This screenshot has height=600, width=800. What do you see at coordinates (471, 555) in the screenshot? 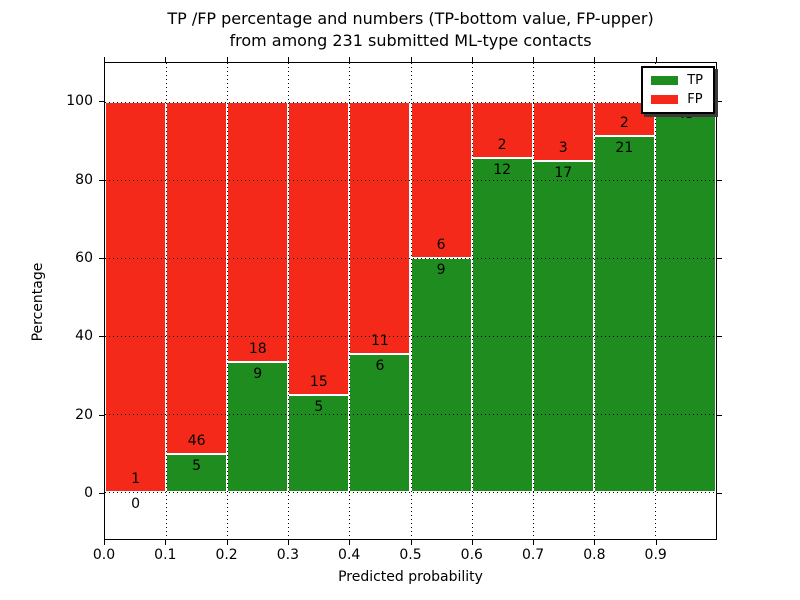
I see `x-tick-label: 0.6` at bounding box center [471, 555].